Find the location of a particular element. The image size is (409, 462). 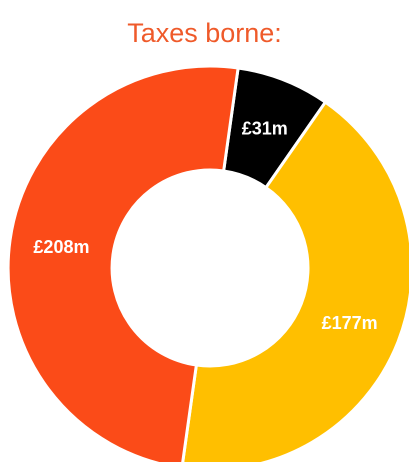

slice-label-0: £31m is located at coordinates (265, 128).